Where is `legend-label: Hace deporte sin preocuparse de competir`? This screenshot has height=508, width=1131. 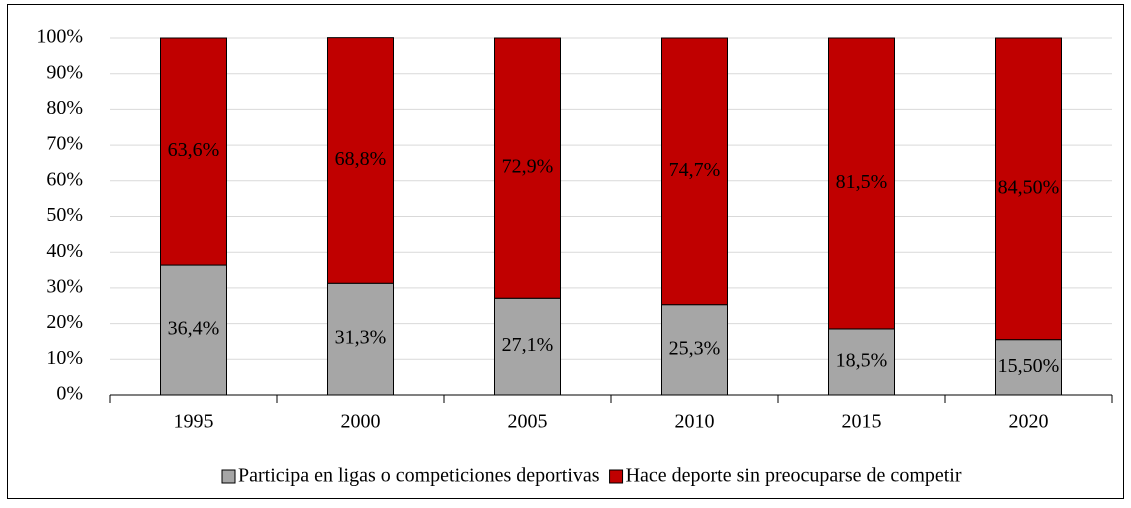
legend-label: Hace deporte sin preocuparse de competir is located at coordinates (794, 476).